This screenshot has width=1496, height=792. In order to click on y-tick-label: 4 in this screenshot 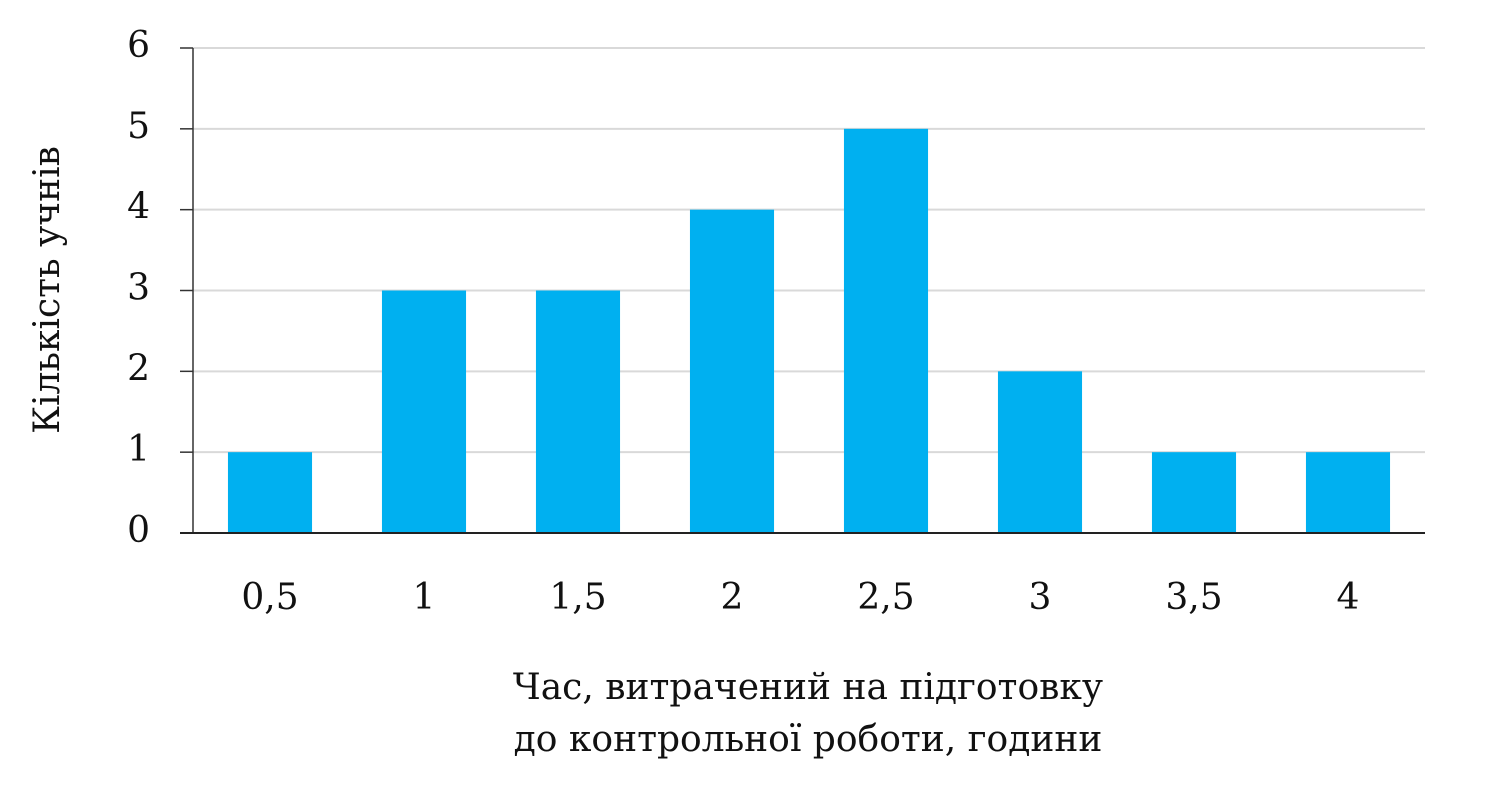, I will do `click(138, 207)`.